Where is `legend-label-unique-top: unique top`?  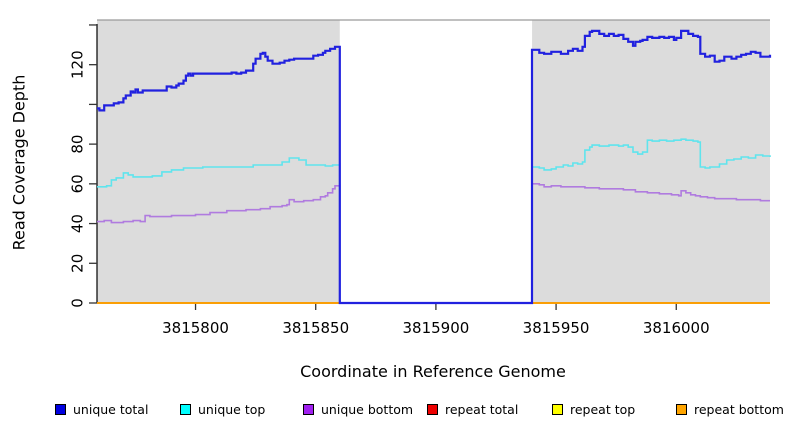 legend-label-unique-top: unique top is located at coordinates (232, 409).